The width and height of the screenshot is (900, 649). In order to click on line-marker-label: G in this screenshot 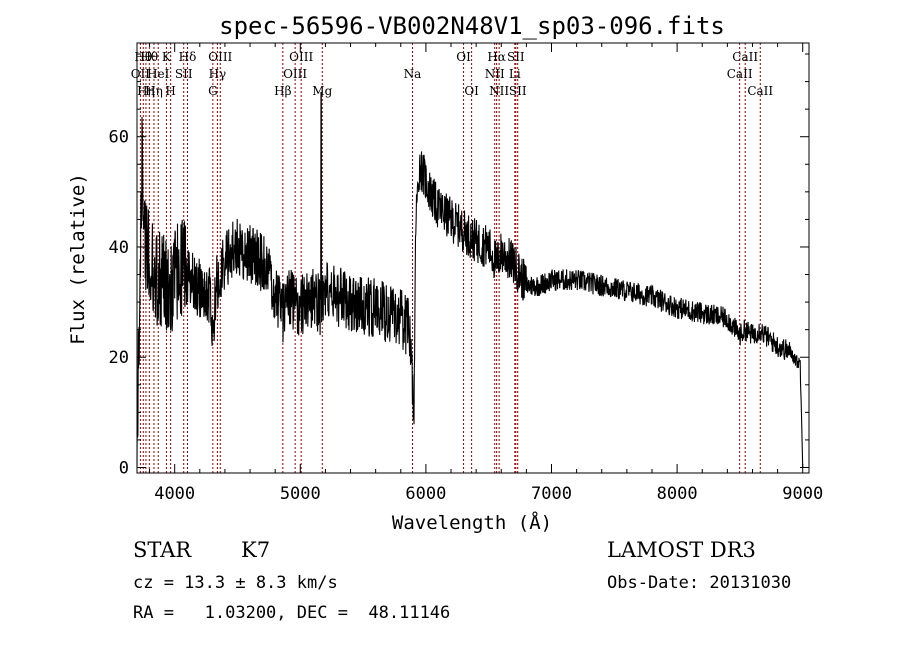, I will do `click(213, 91)`.